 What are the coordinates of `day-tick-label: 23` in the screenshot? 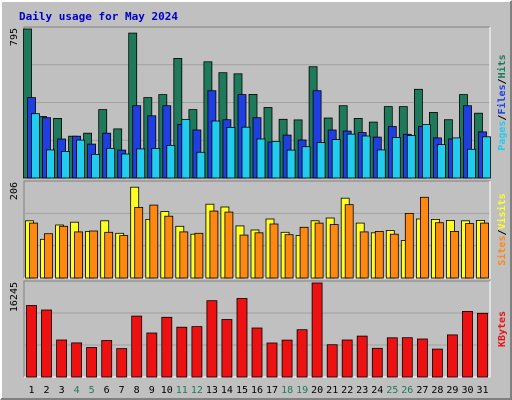 It's located at (362, 390).